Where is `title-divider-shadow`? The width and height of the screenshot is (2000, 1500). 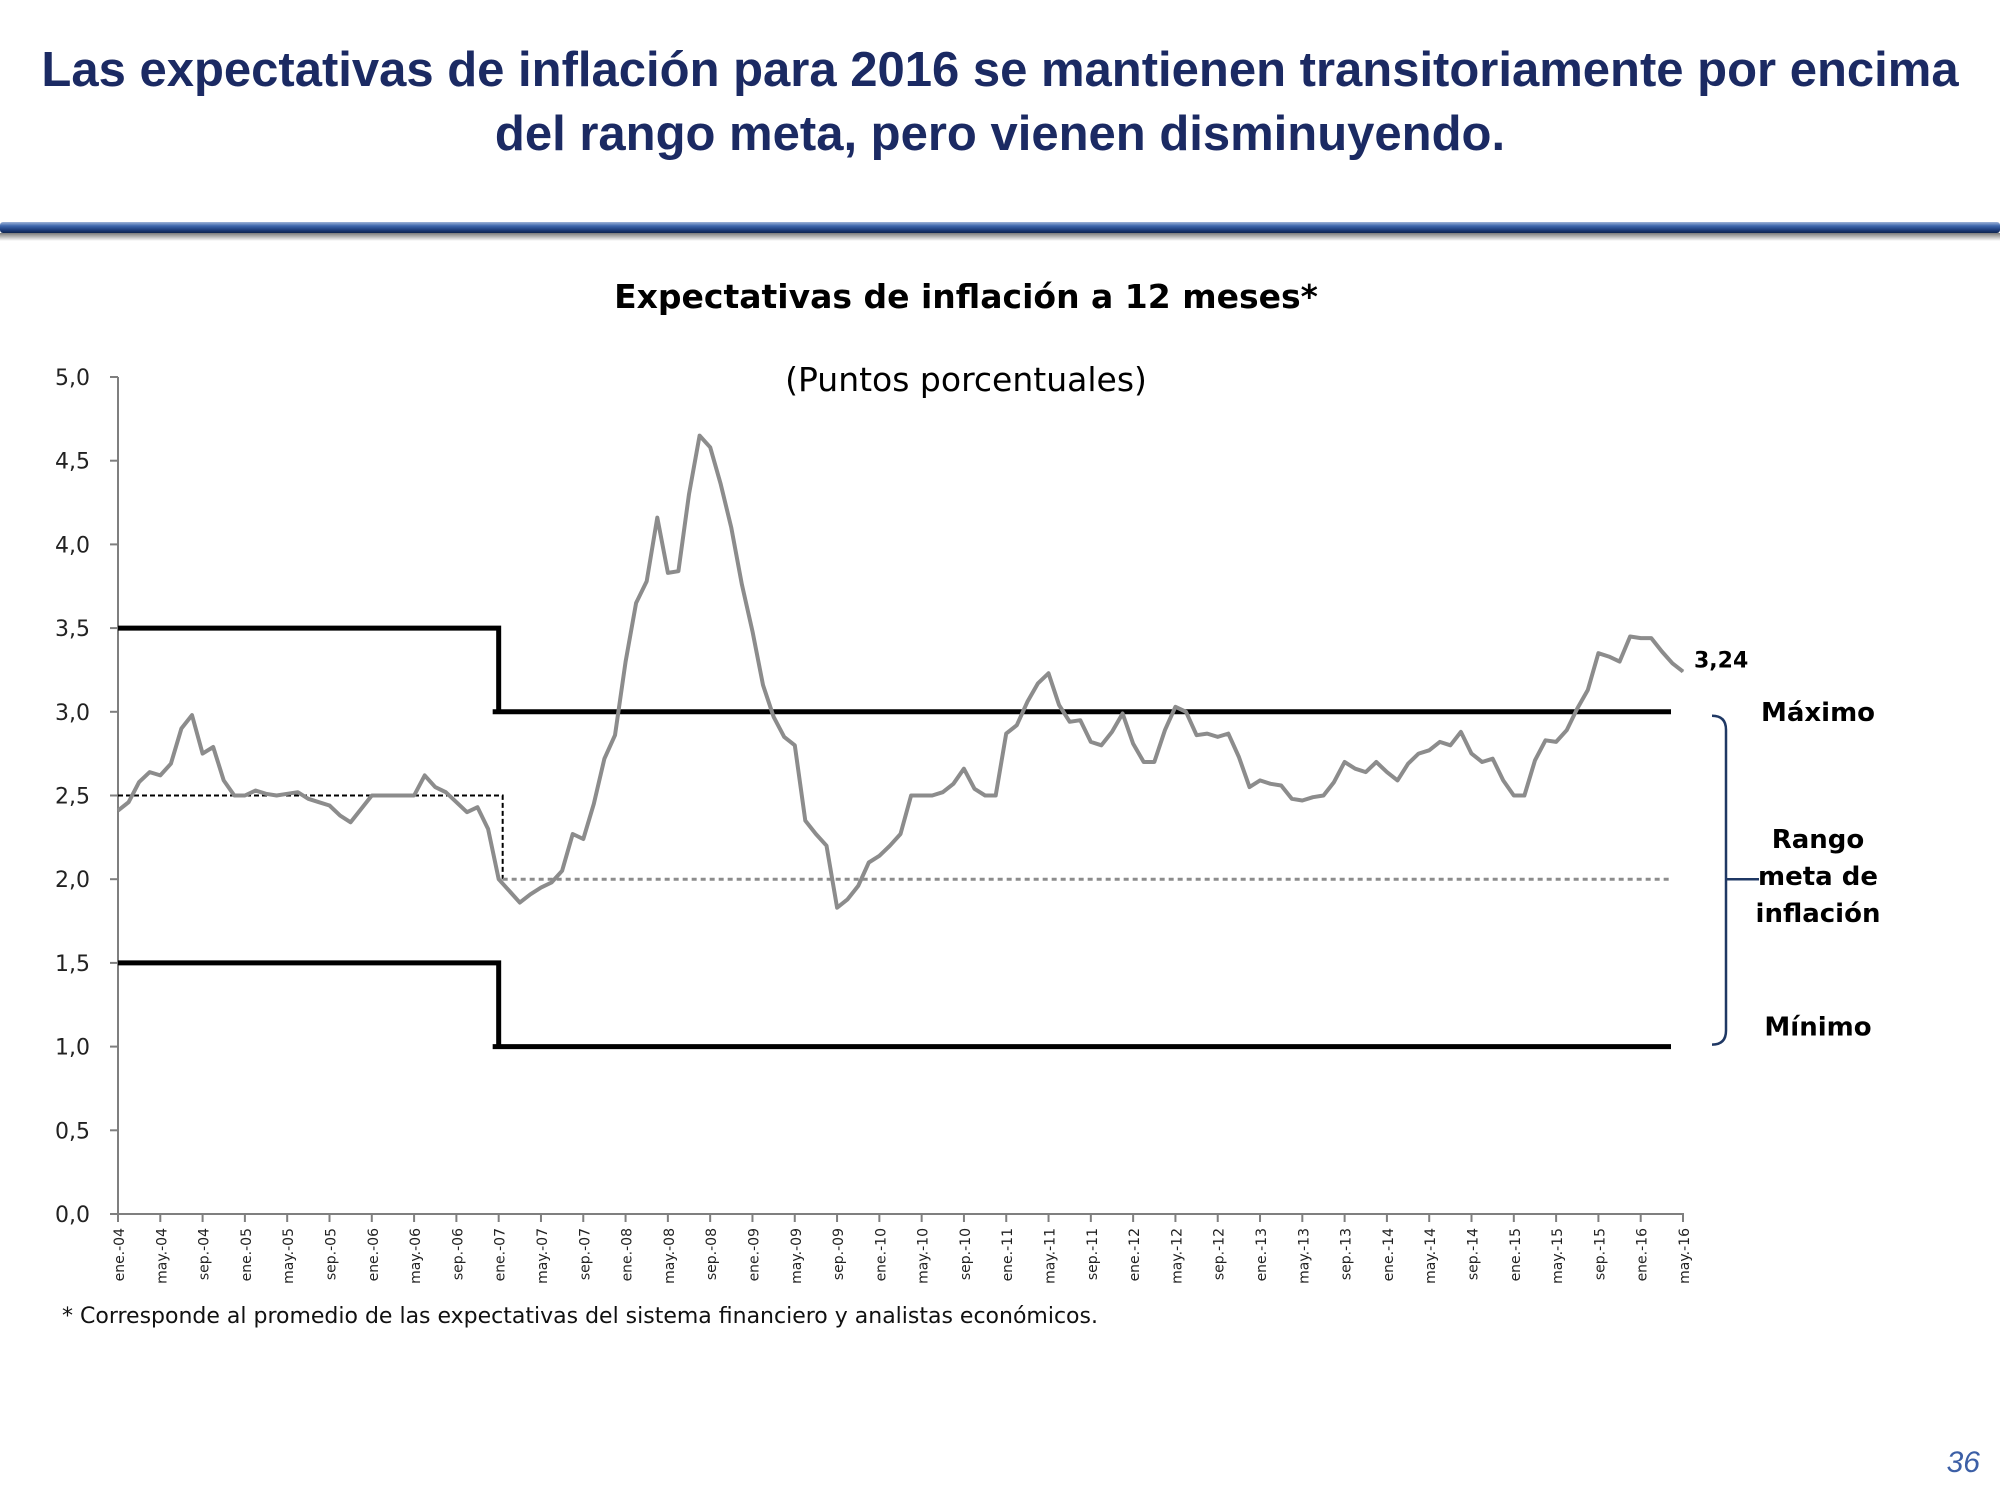 title-divider-shadow is located at coordinates (1000, 237).